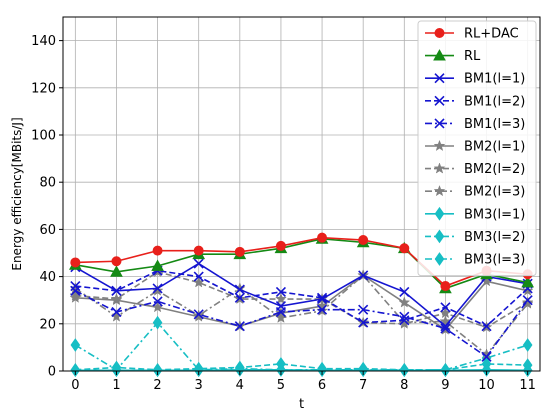  What do you see at coordinates (494, 101) in the screenshot?
I see `legend-label: BM1(l=2)` at bounding box center [494, 101].